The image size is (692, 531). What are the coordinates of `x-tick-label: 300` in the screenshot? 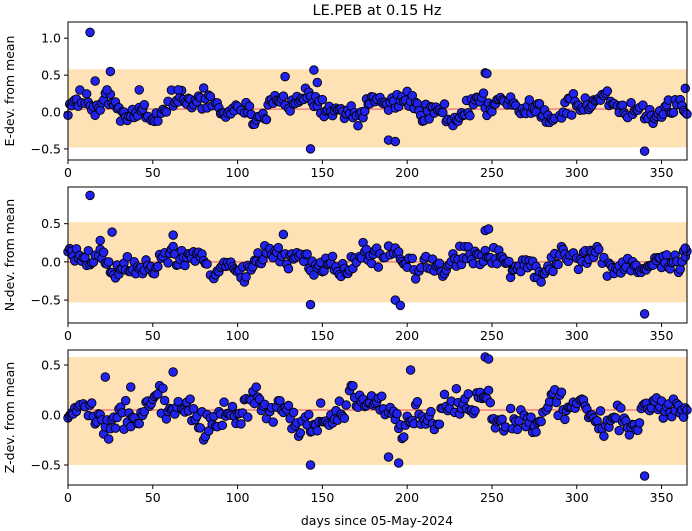 It's located at (577, 497).